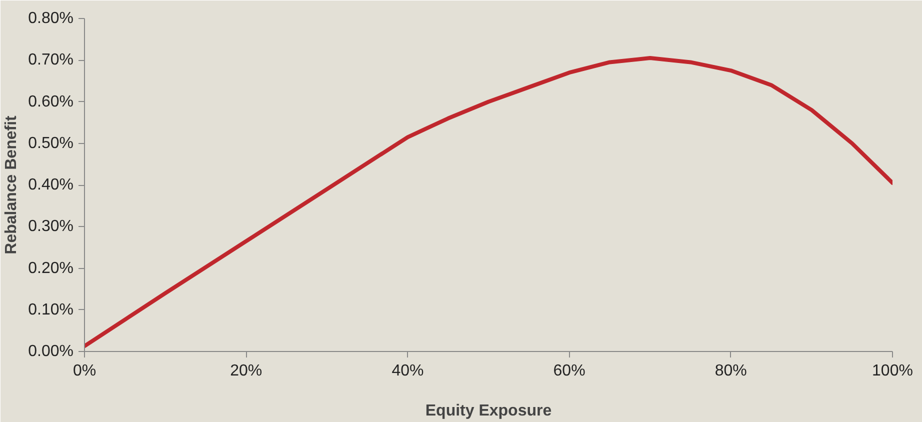 The height and width of the screenshot is (422, 922). What do you see at coordinates (84, 371) in the screenshot?
I see `x-tick-label: 0%` at bounding box center [84, 371].